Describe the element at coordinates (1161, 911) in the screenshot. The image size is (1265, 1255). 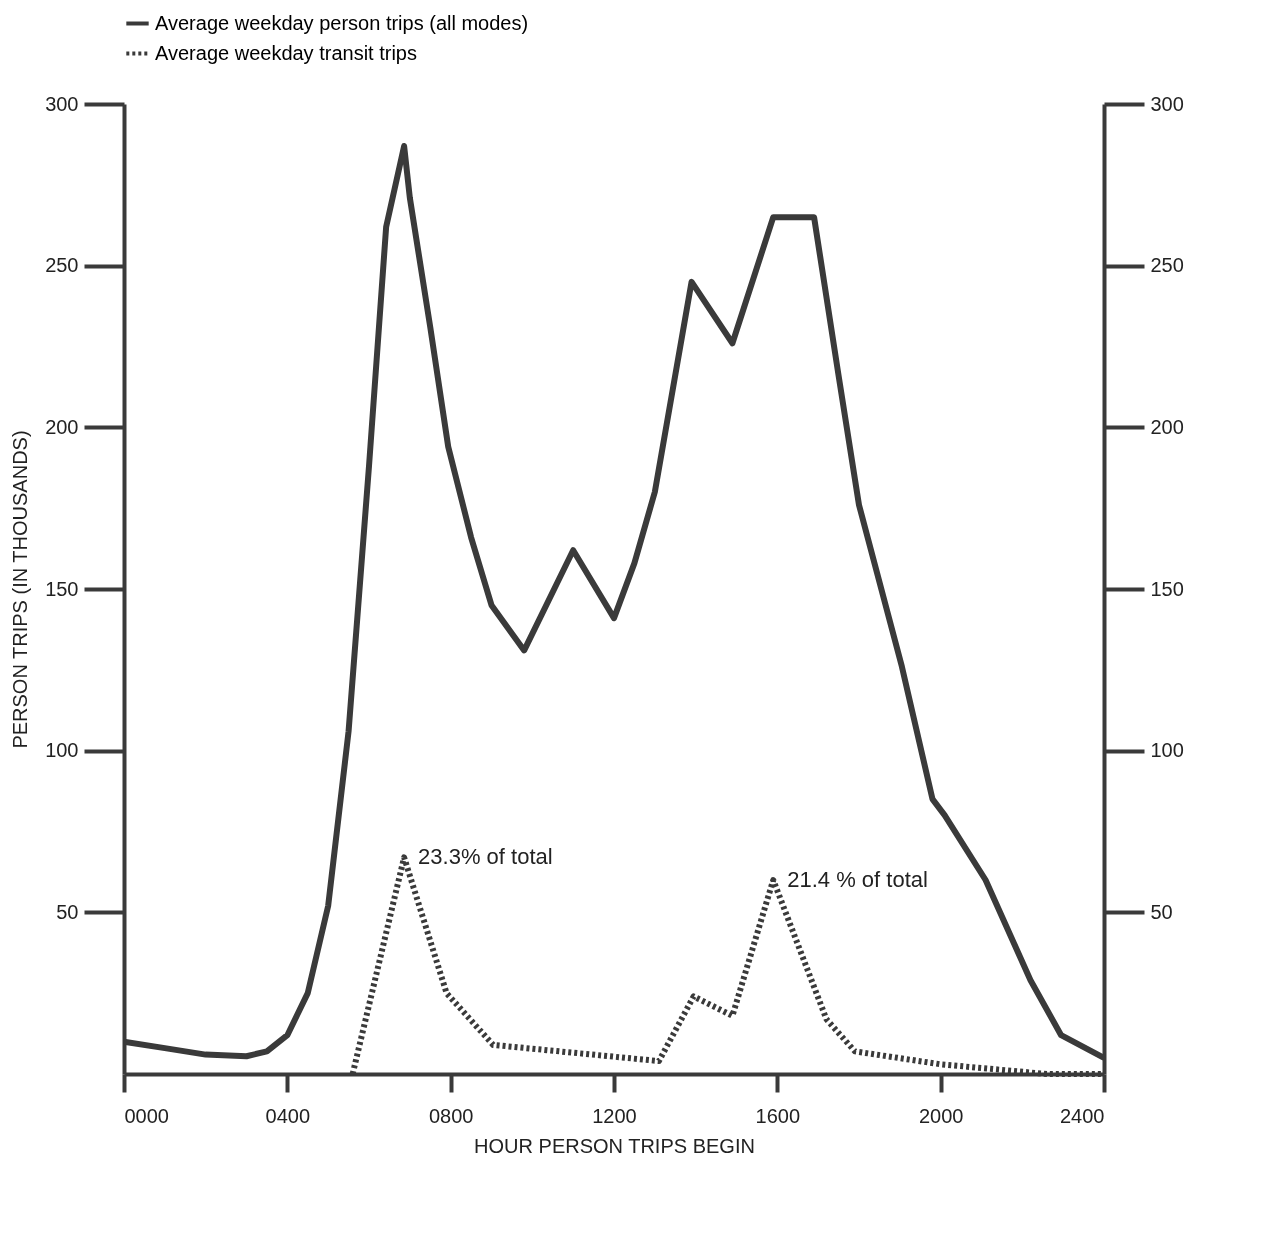
I see `y2-tick-label: 50` at that location.